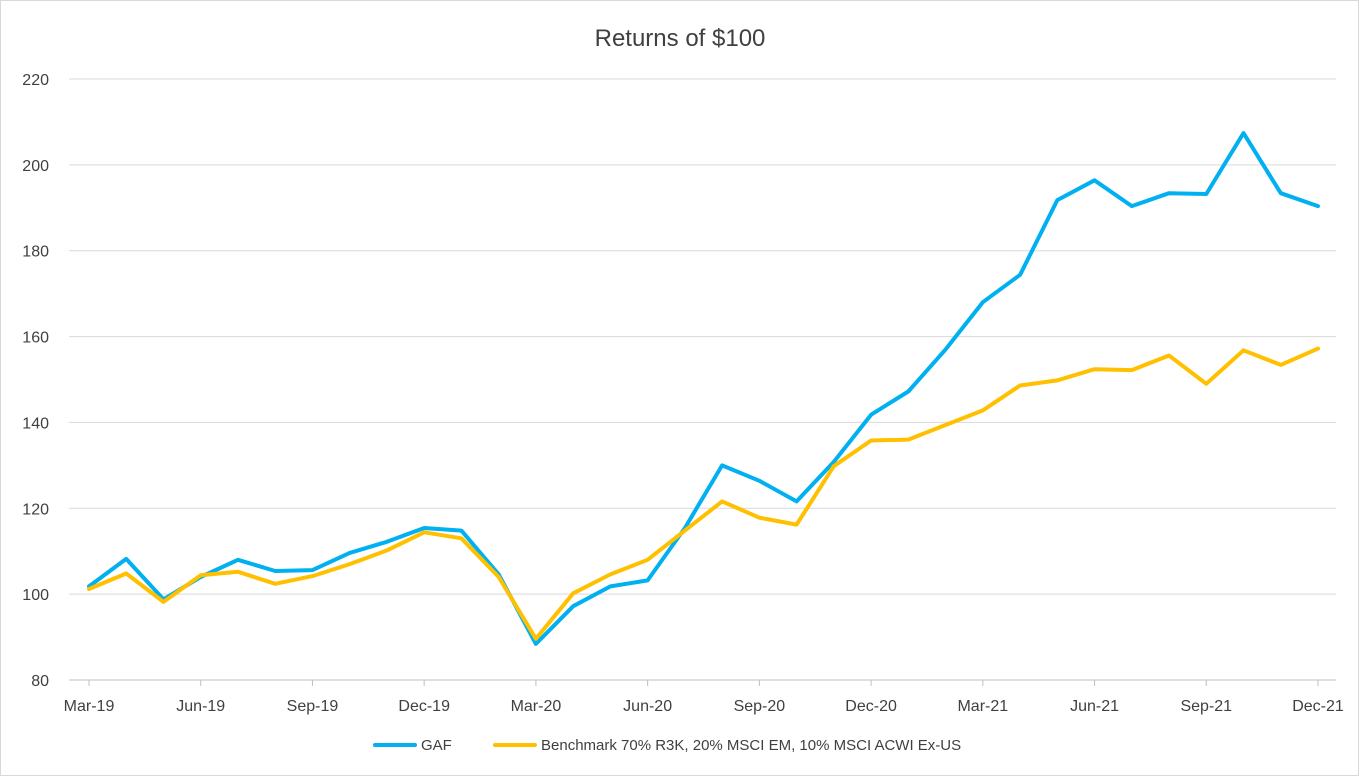 The image size is (1359, 777). I want to click on x-tick-label: Jun-21, so click(1094, 706).